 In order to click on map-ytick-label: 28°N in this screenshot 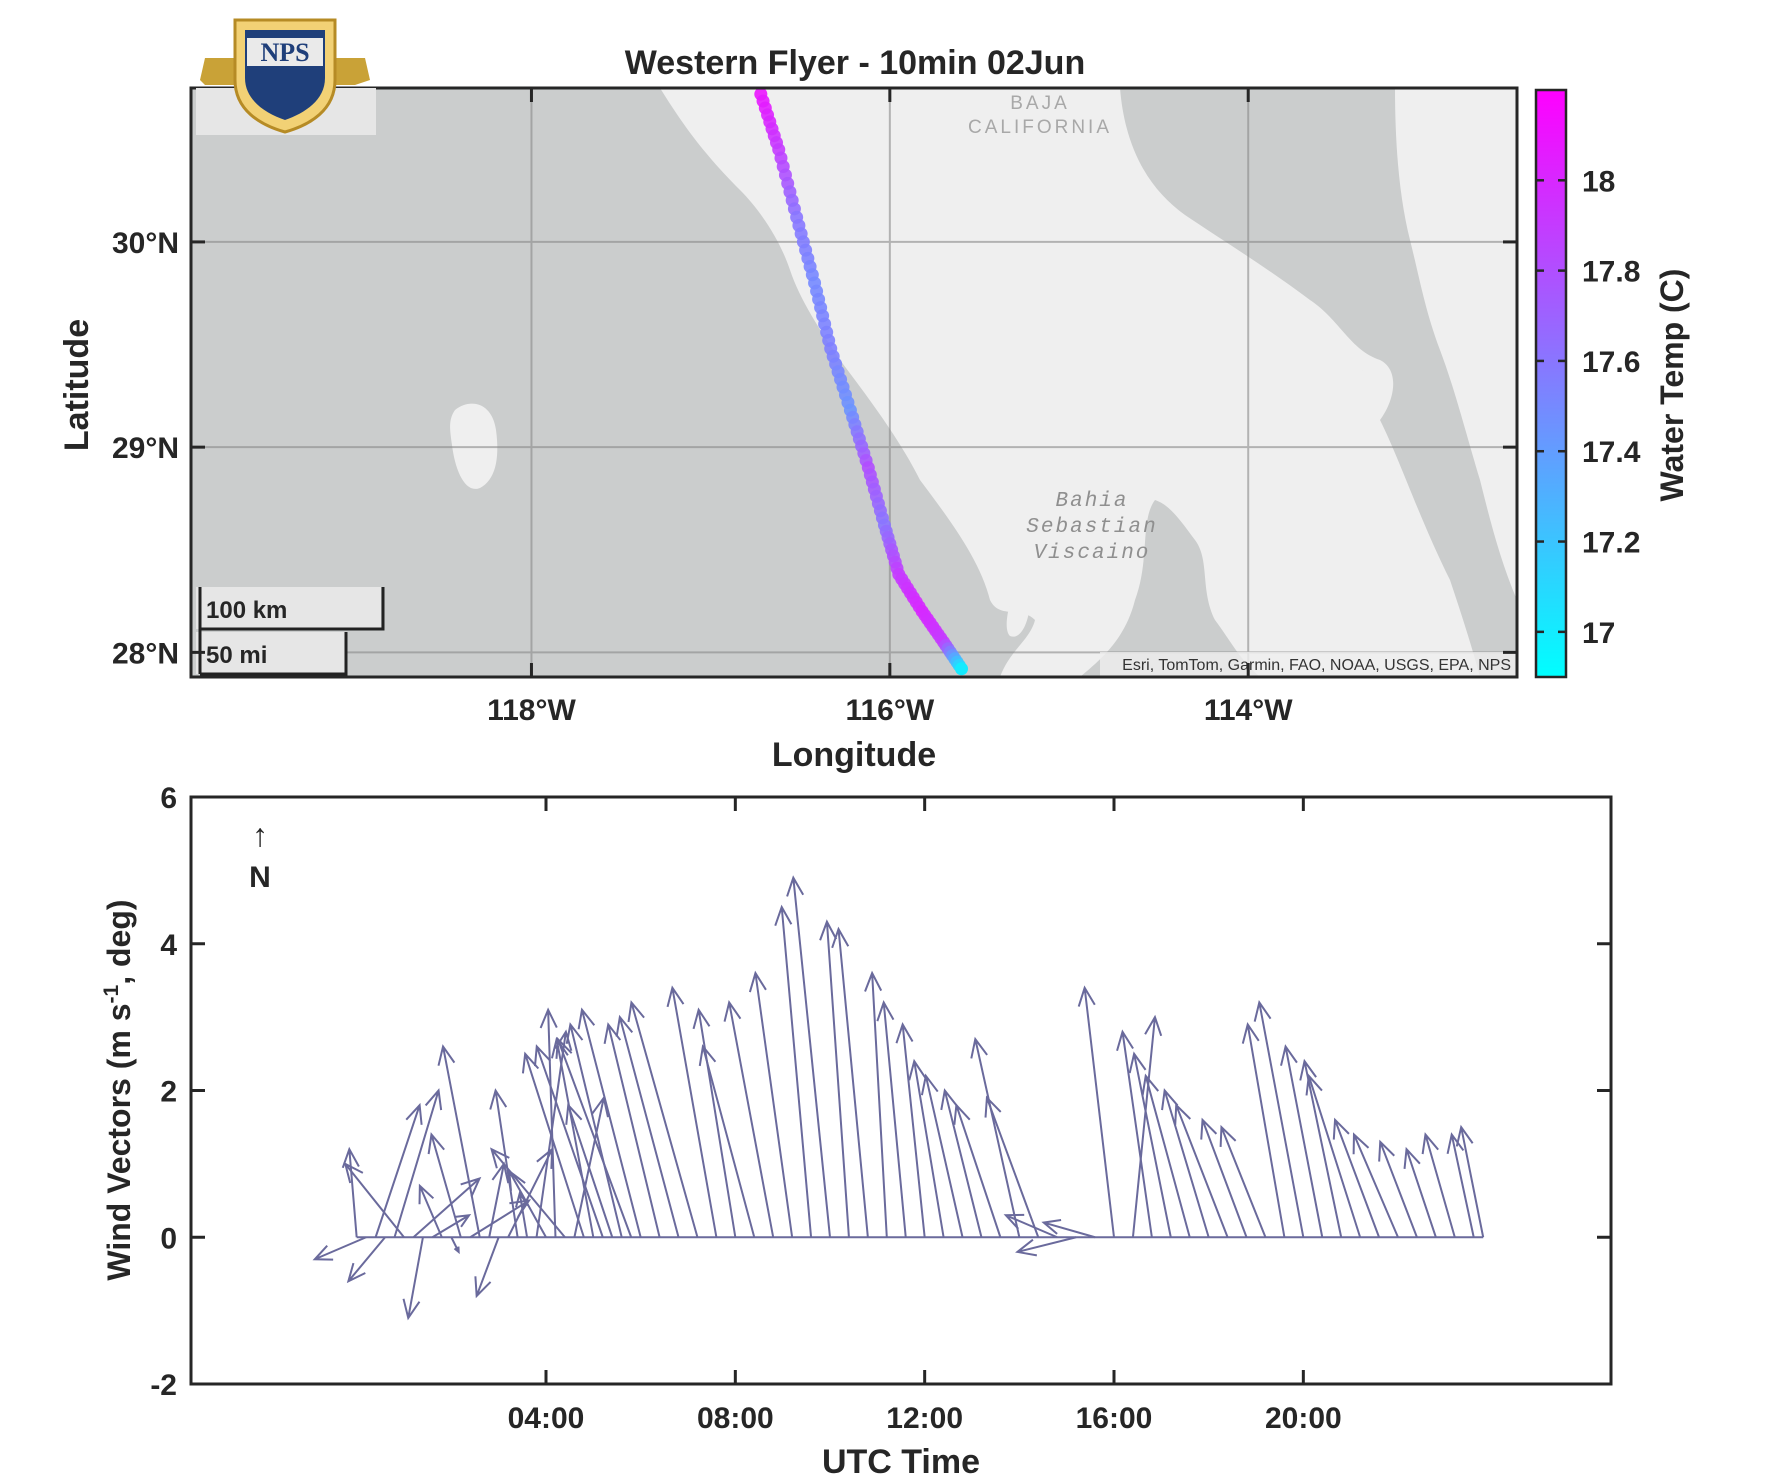, I will do `click(145, 653)`.